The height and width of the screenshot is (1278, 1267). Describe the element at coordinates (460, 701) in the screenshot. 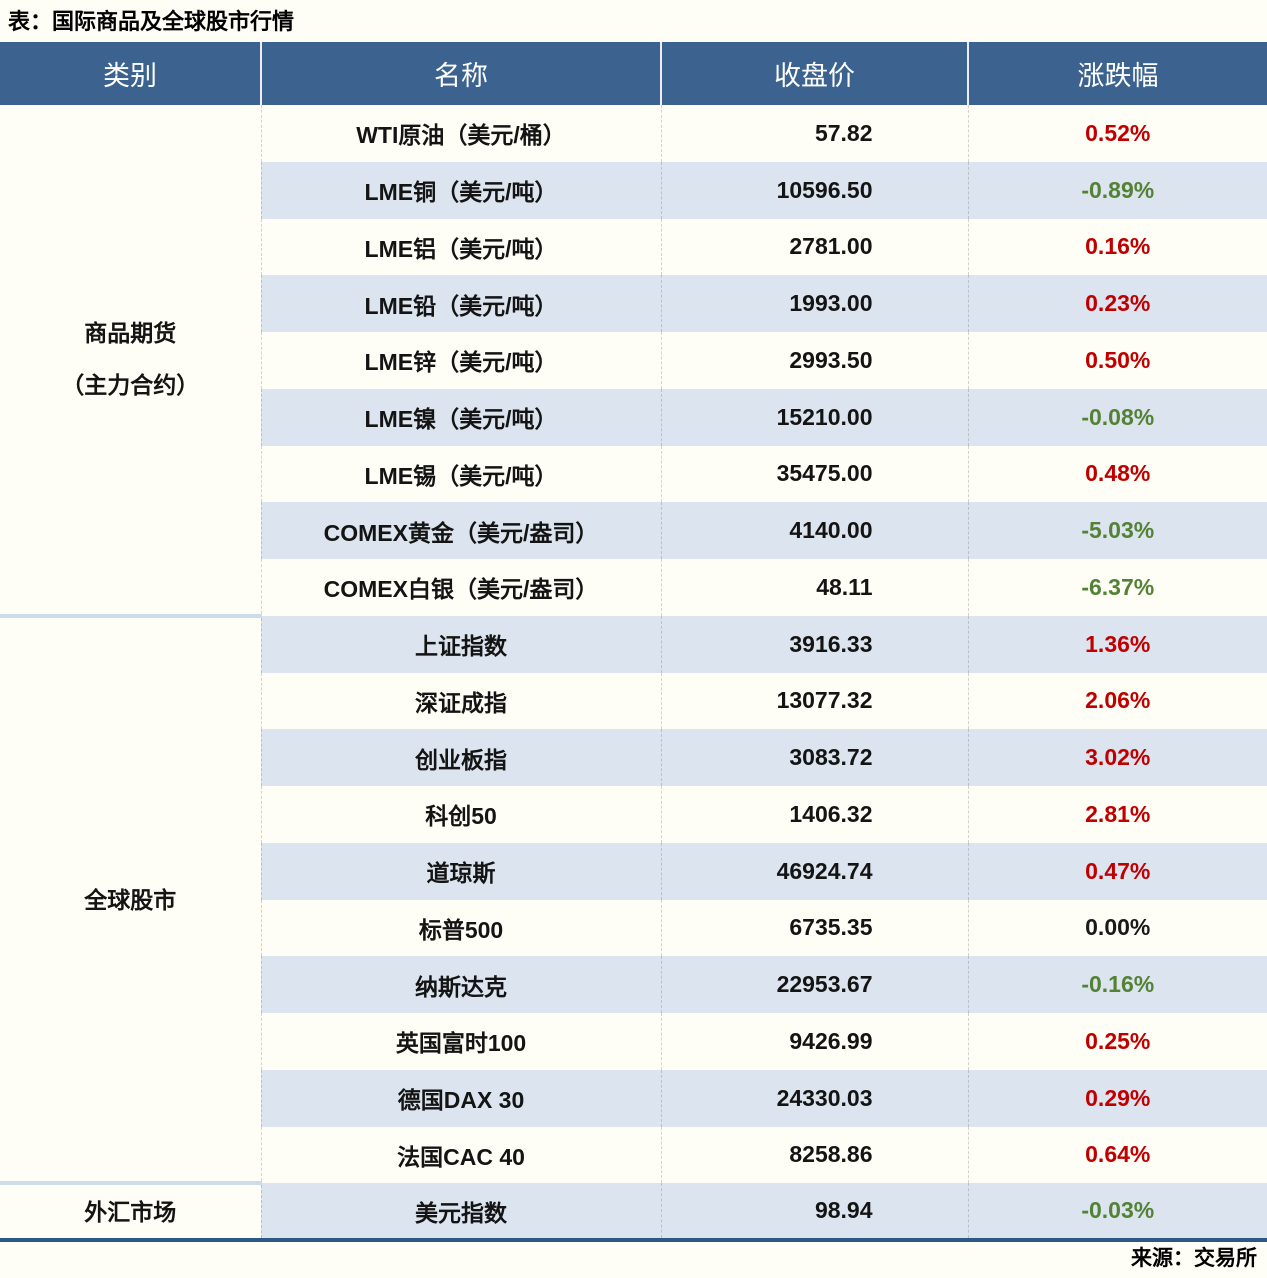

I see `instrument-name-cell: 深证成指` at that location.